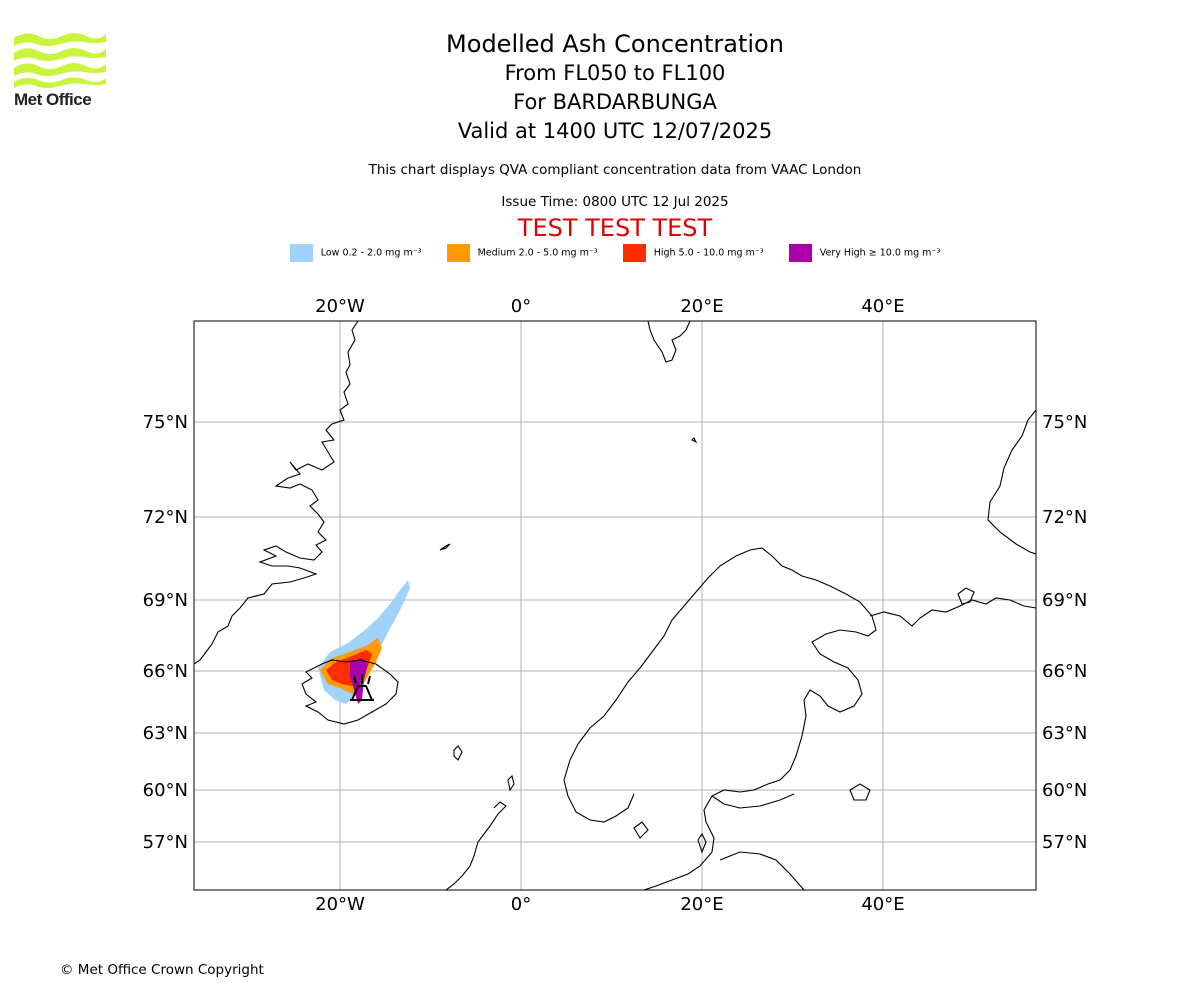  Describe the element at coordinates (445, 547) in the screenshot. I see `jan-mayen` at that location.